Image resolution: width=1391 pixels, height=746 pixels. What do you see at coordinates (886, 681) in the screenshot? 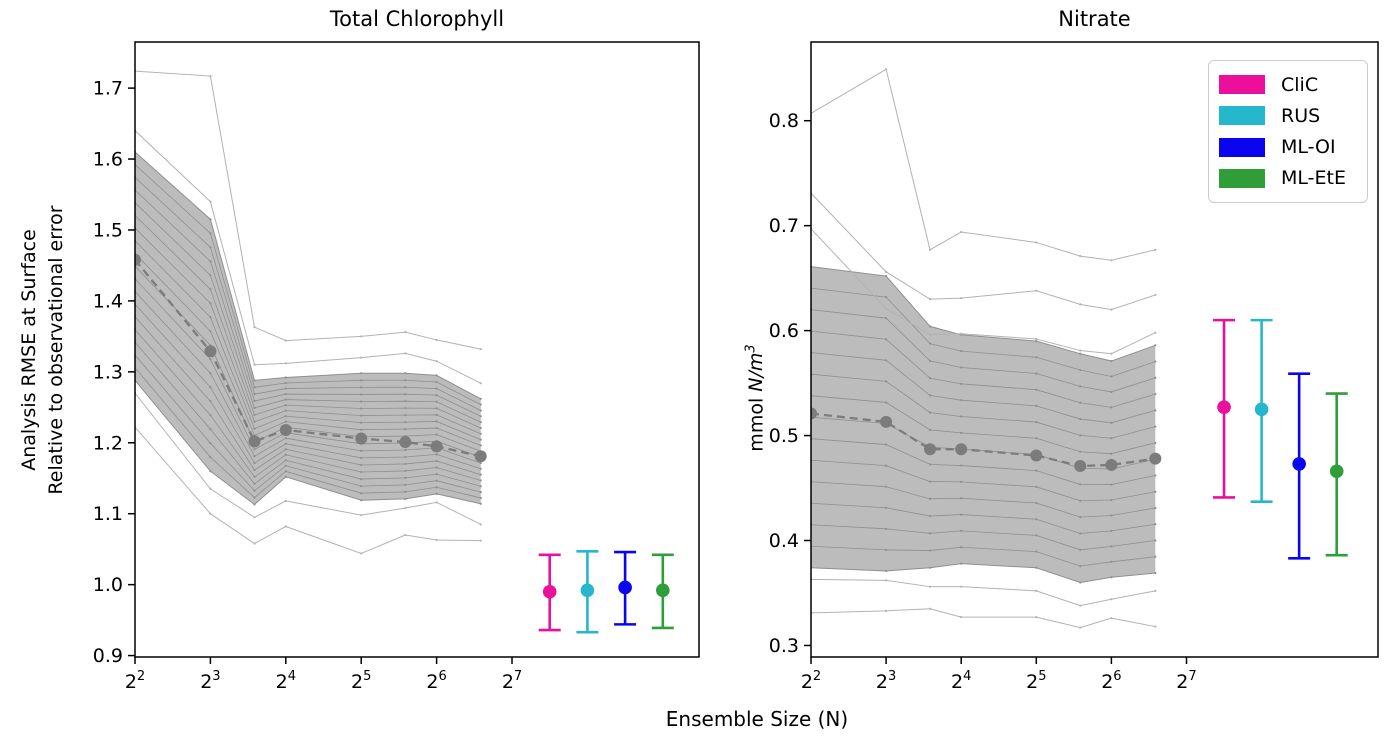
I see `x-tick-label: 23` at bounding box center [886, 681].